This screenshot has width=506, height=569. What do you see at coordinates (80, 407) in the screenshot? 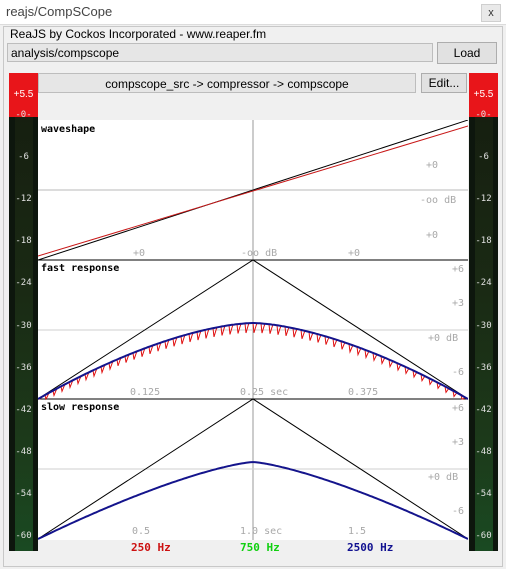
I see `slow-response-title: slow response` at bounding box center [80, 407].